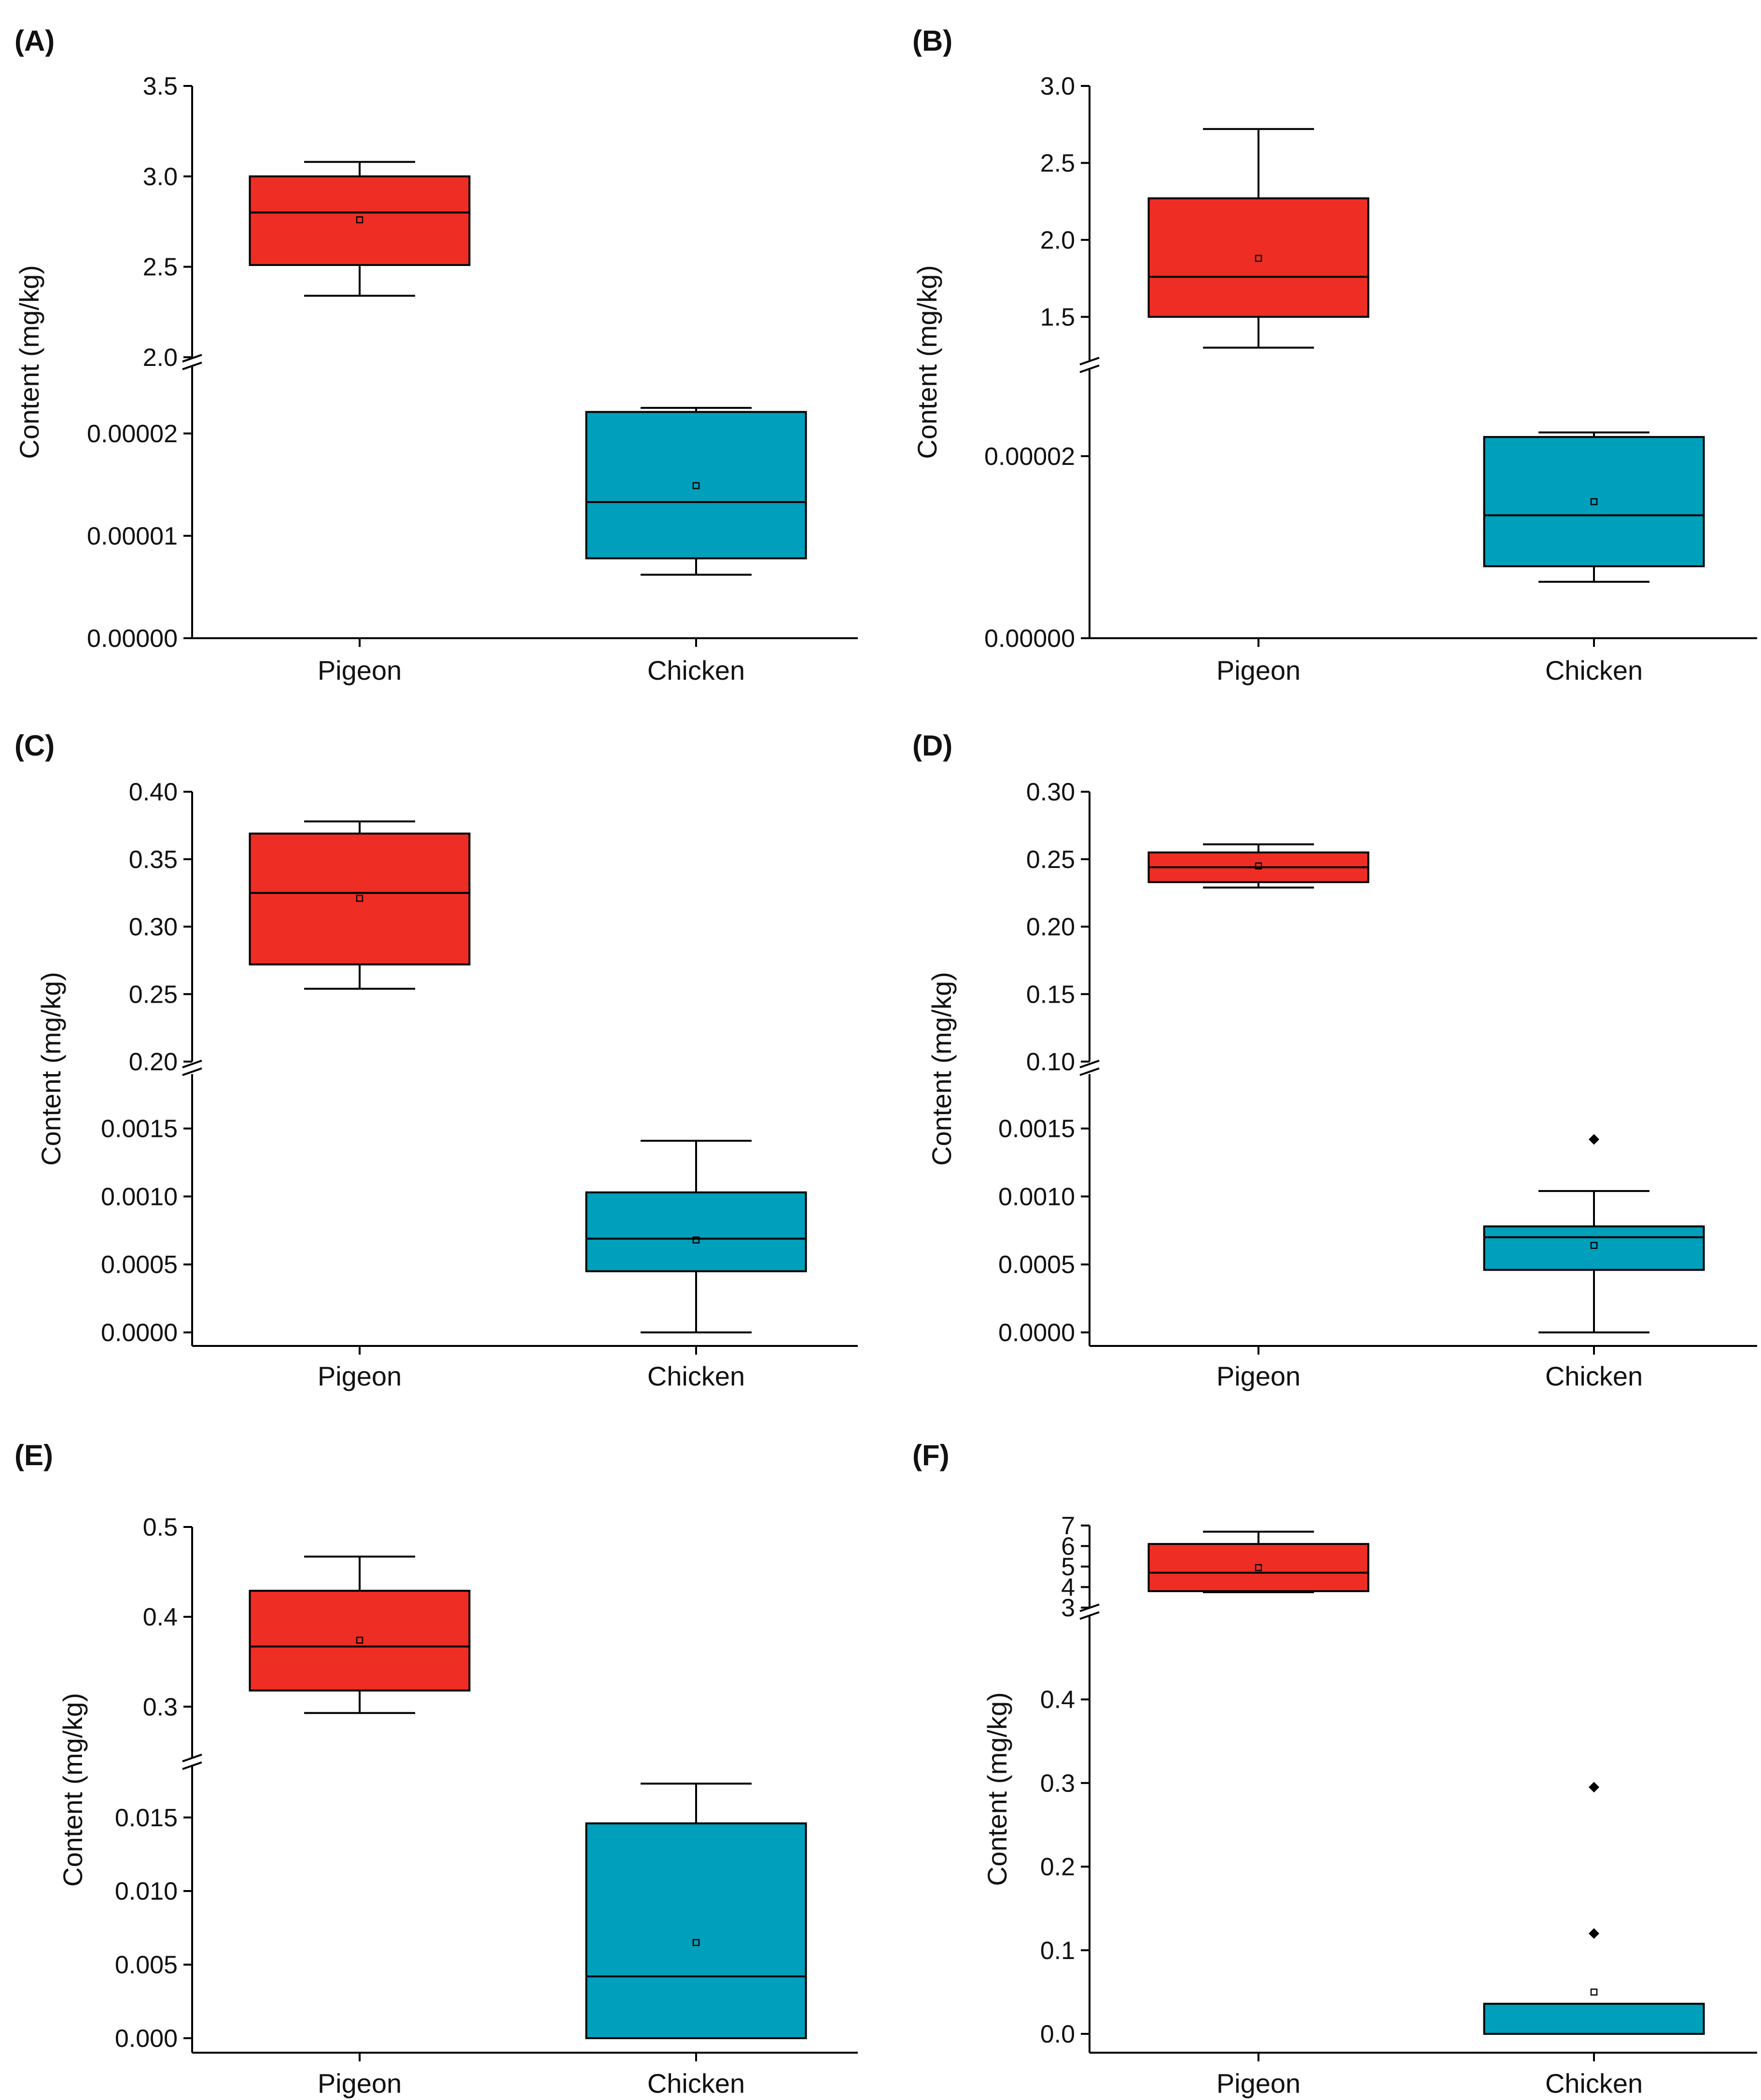 The width and height of the screenshot is (1761, 2100). What do you see at coordinates (1068, 1567) in the screenshot?
I see `y-tick-label: 5` at bounding box center [1068, 1567].